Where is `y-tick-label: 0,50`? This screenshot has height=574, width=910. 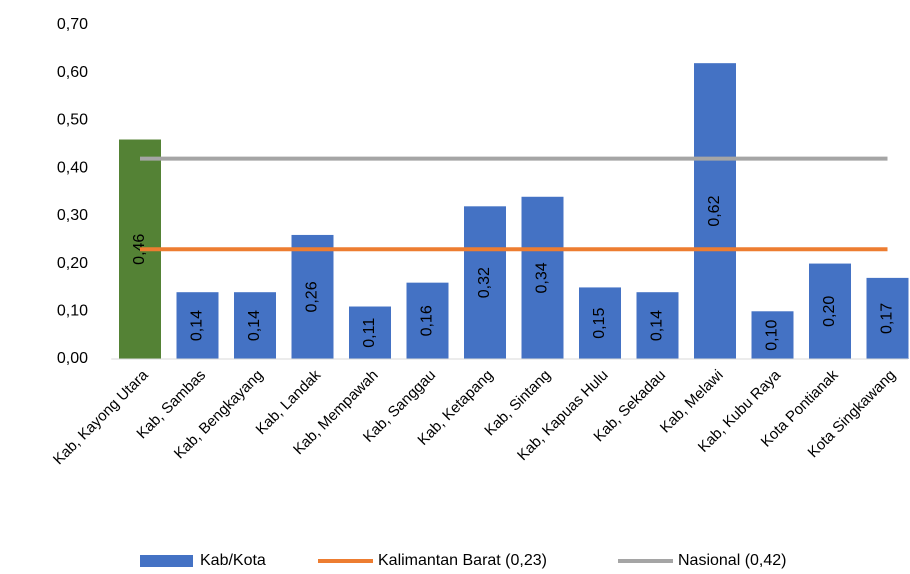
y-tick-label: 0,50 is located at coordinates (72, 120).